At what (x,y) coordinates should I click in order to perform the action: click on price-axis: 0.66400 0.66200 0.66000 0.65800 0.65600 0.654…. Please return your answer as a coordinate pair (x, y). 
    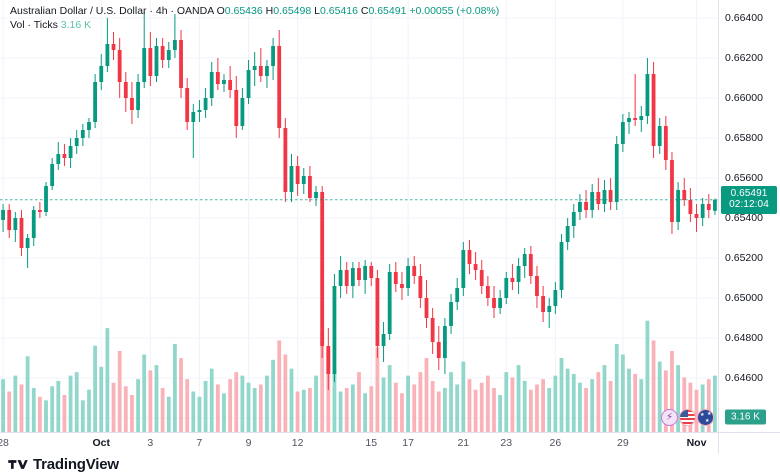
    Looking at the image, I should click on (749, 216).